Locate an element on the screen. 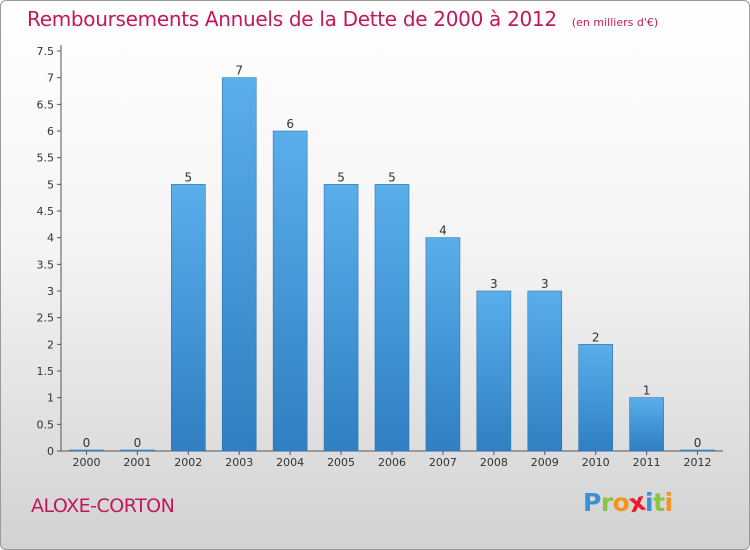  logo-letter: t is located at coordinates (659, 502).